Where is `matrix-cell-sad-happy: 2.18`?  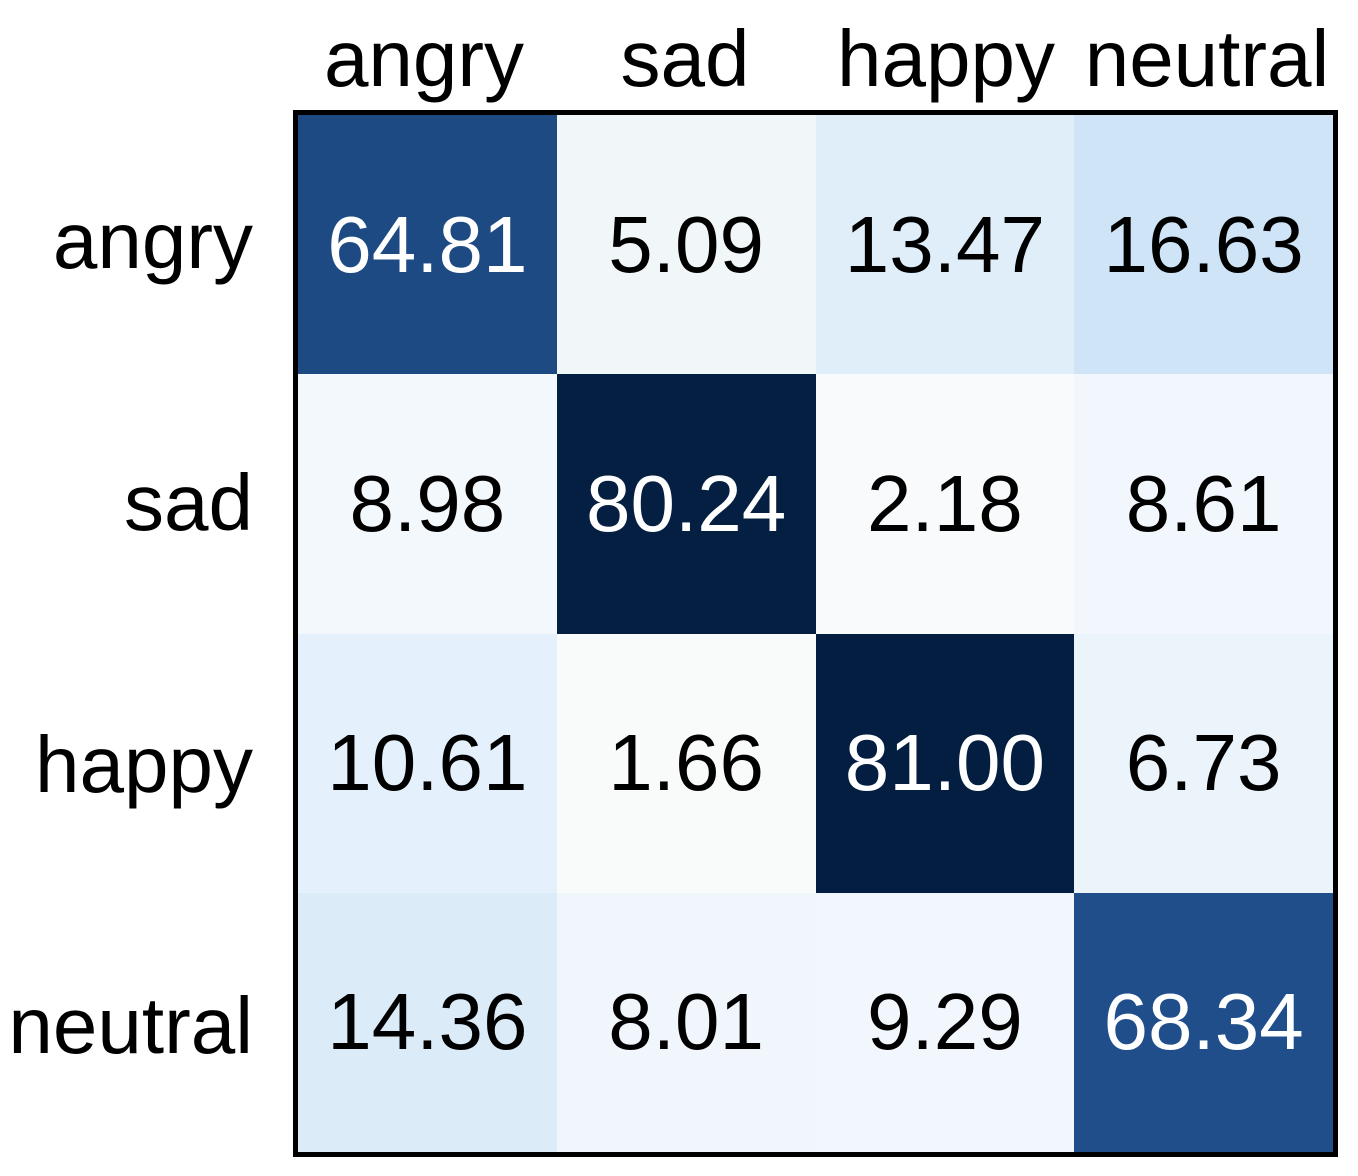 matrix-cell-sad-happy: 2.18 is located at coordinates (945, 504).